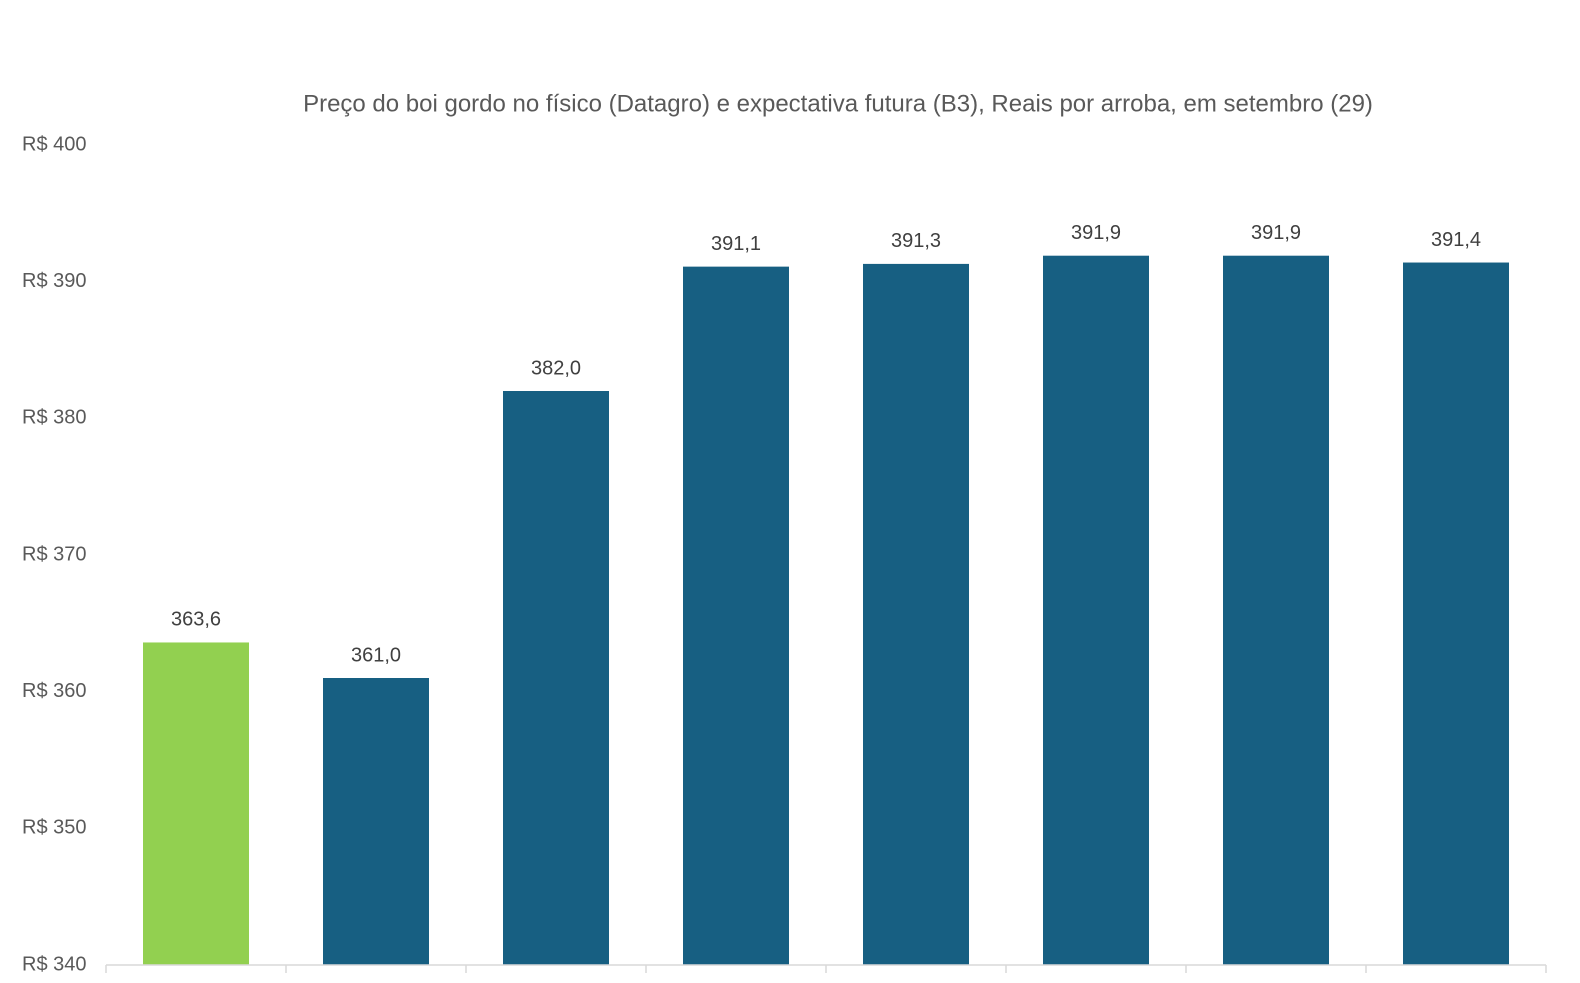 This screenshot has height=983, width=1580. What do you see at coordinates (1456, 240) in the screenshot?
I see `data-label: 391,4` at bounding box center [1456, 240].